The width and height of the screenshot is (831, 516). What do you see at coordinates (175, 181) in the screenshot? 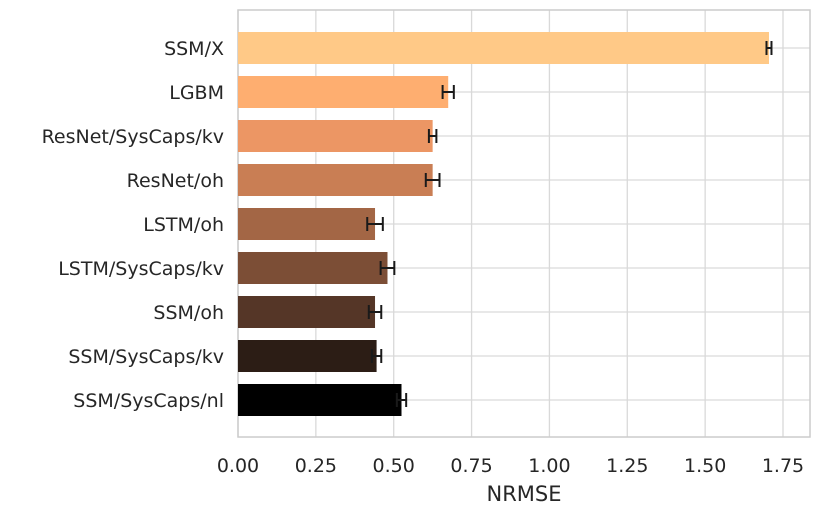
I see `y-tick-label: ResNet/oh` at bounding box center [175, 181].